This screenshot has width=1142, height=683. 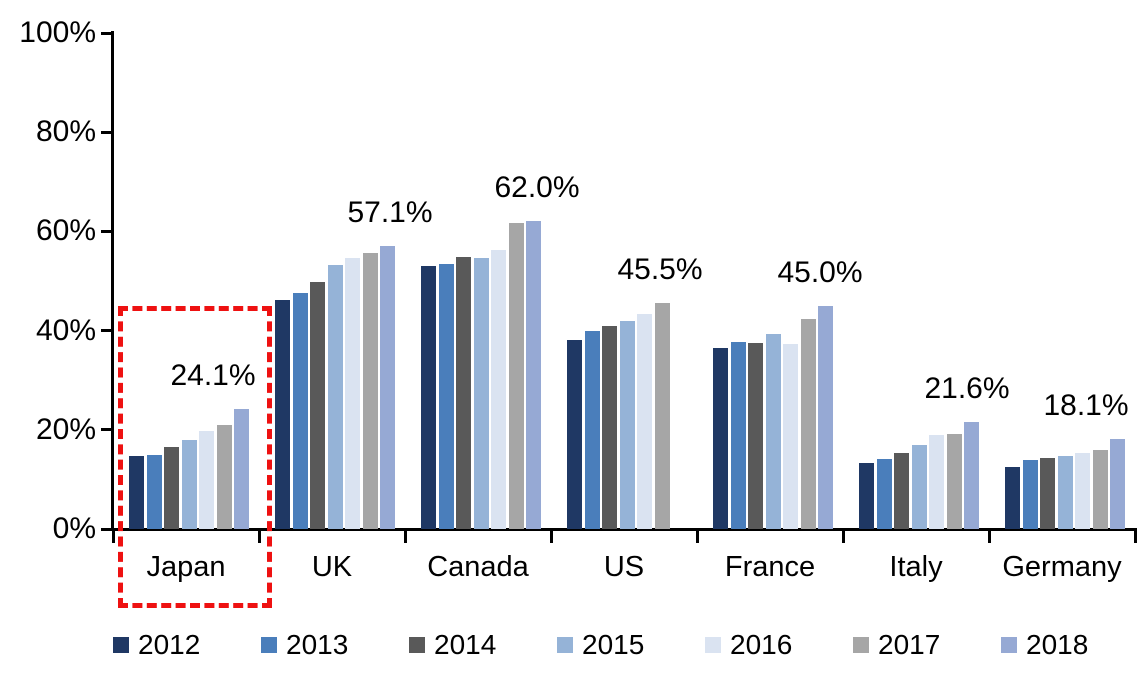 I want to click on bar-canada-2014, so click(x=463, y=392).